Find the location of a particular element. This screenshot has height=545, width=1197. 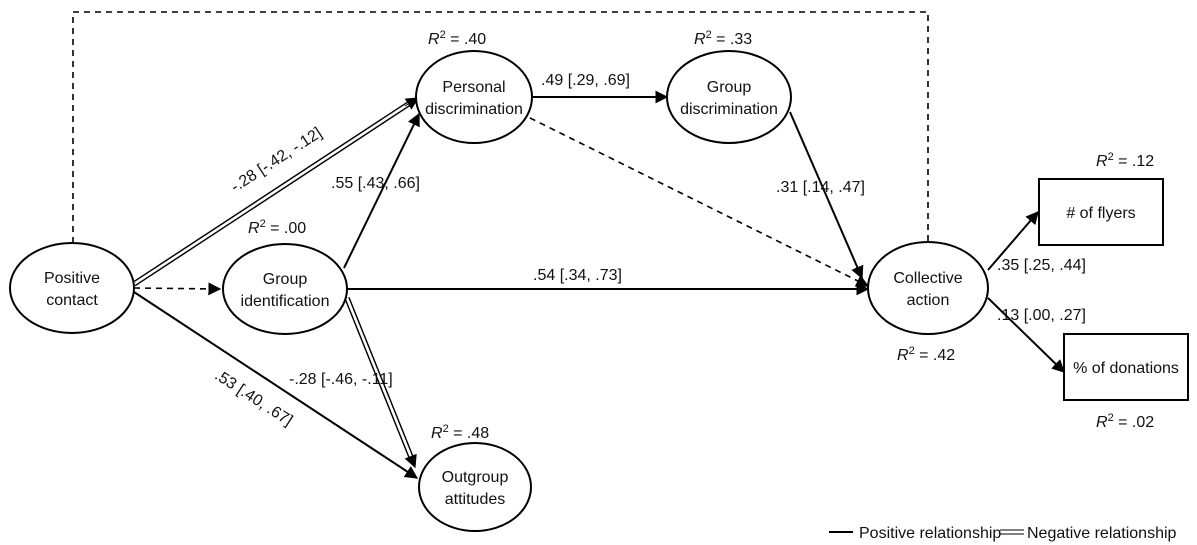

node-flyers: # of flyers is located at coordinates (1101, 212).